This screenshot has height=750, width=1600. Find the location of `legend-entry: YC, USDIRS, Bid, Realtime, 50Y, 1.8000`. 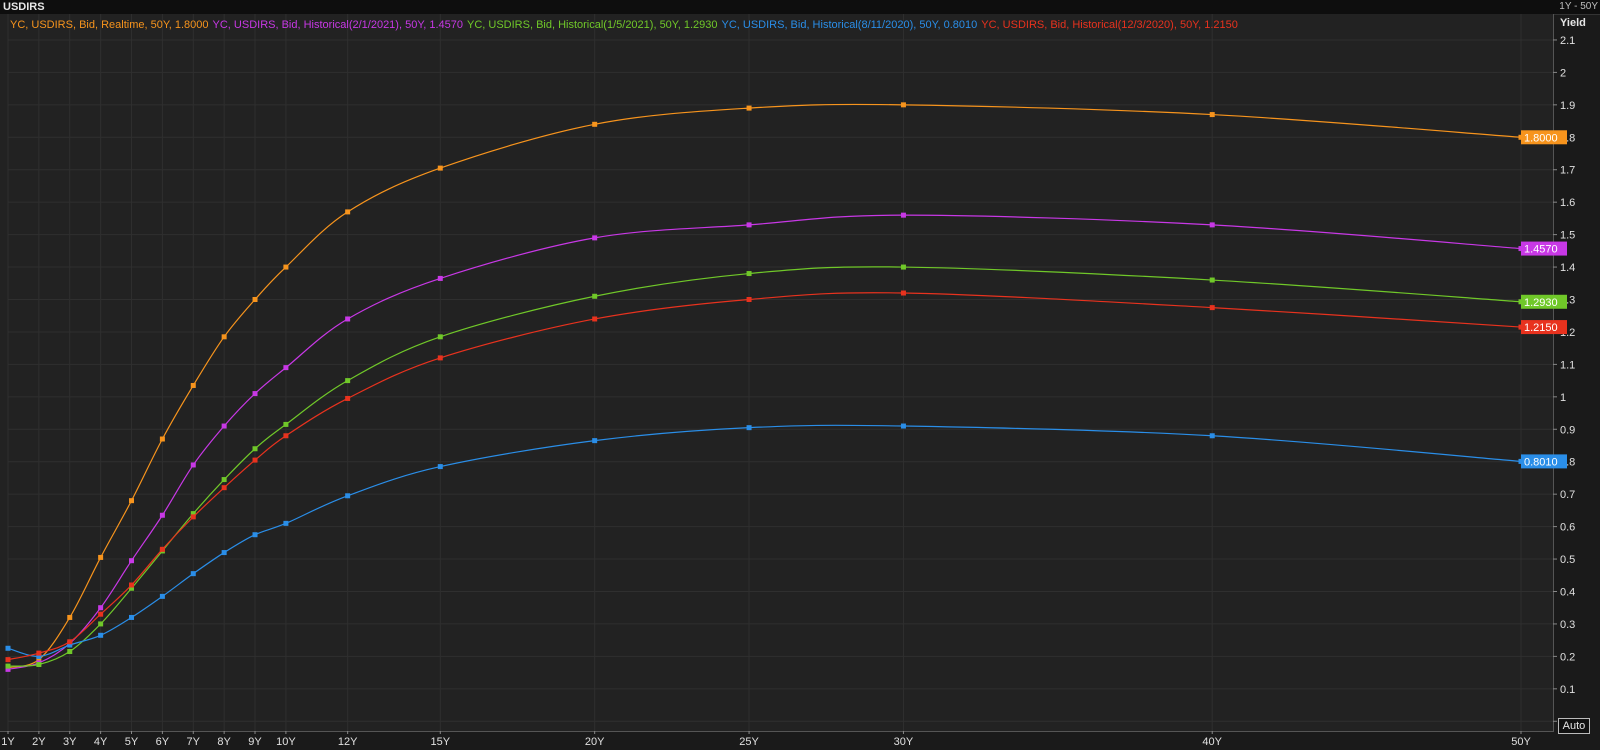

legend-entry: YC, USDIRS, Bid, Realtime, 50Y, 1.8000 is located at coordinates (109, 25).